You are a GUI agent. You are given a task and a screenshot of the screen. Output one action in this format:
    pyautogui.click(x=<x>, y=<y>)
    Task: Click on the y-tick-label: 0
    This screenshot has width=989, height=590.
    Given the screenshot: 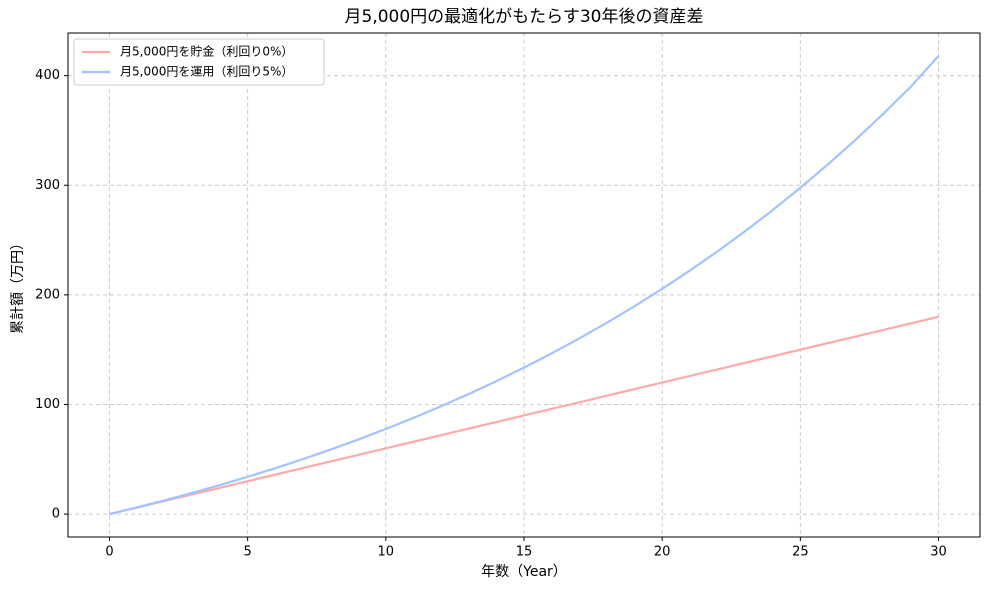 What is the action you would take?
    pyautogui.click(x=56, y=514)
    